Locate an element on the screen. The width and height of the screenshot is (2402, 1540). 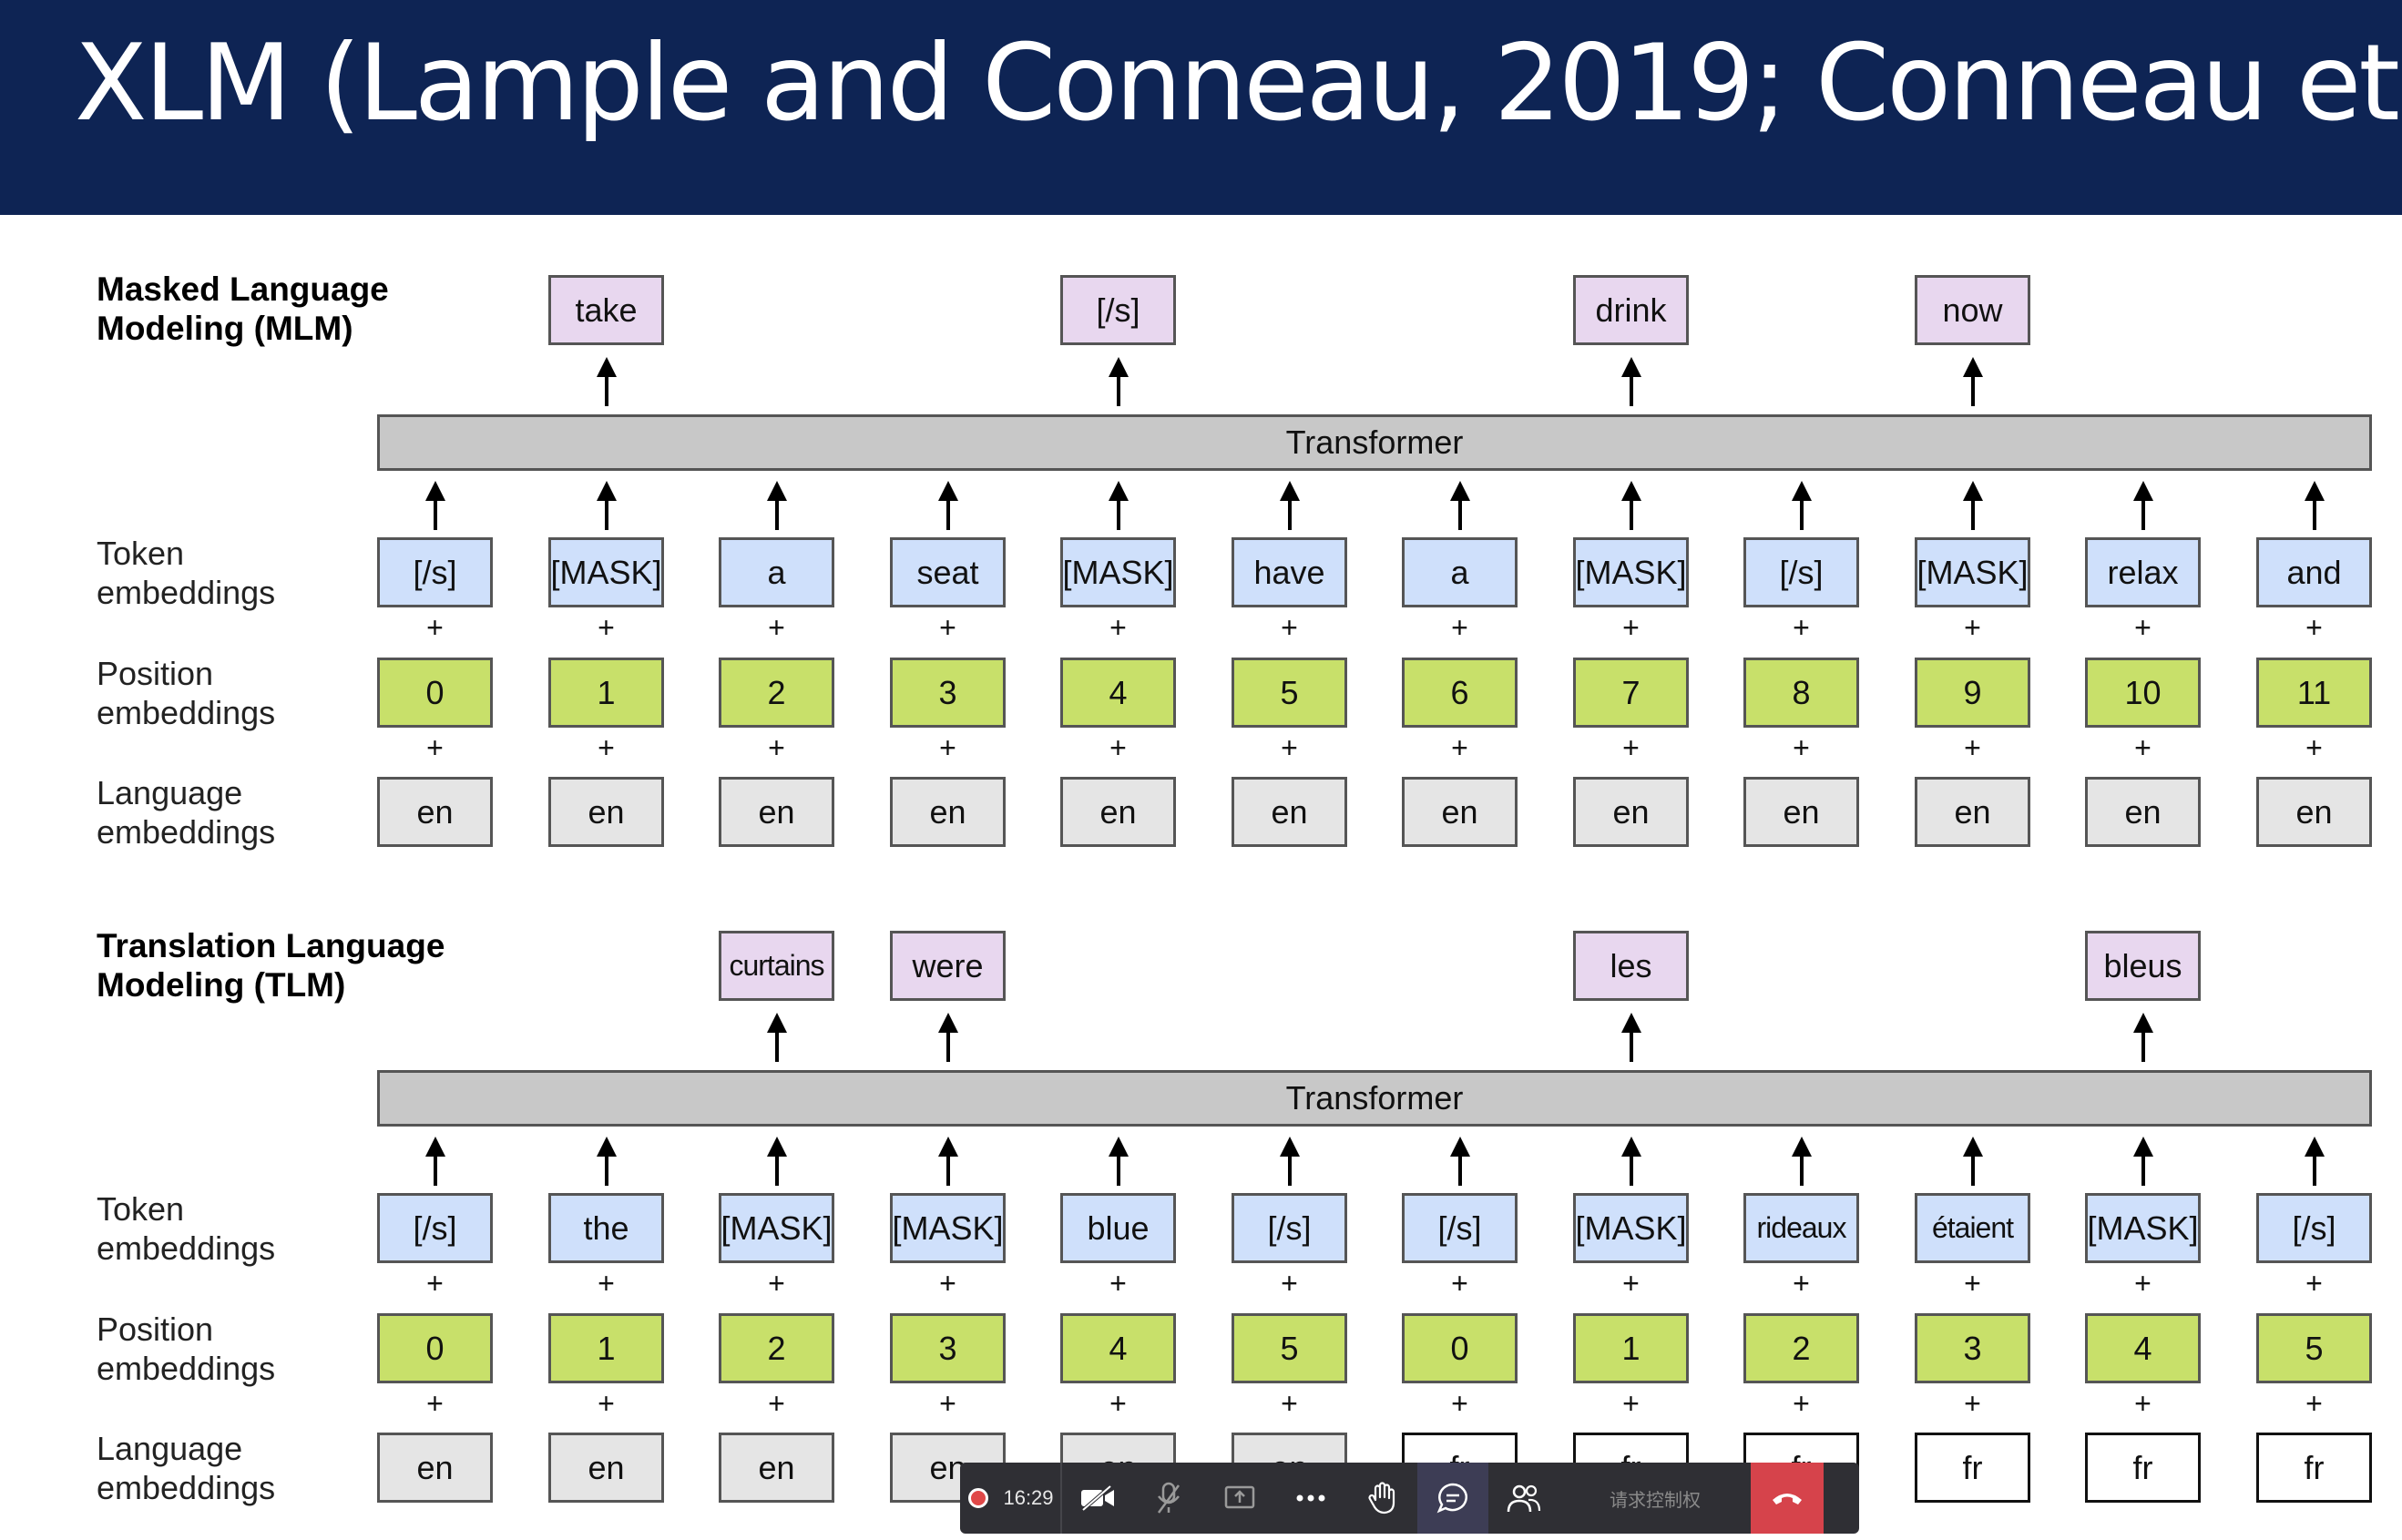
share-screen-icon is located at coordinates (1239, 1497).